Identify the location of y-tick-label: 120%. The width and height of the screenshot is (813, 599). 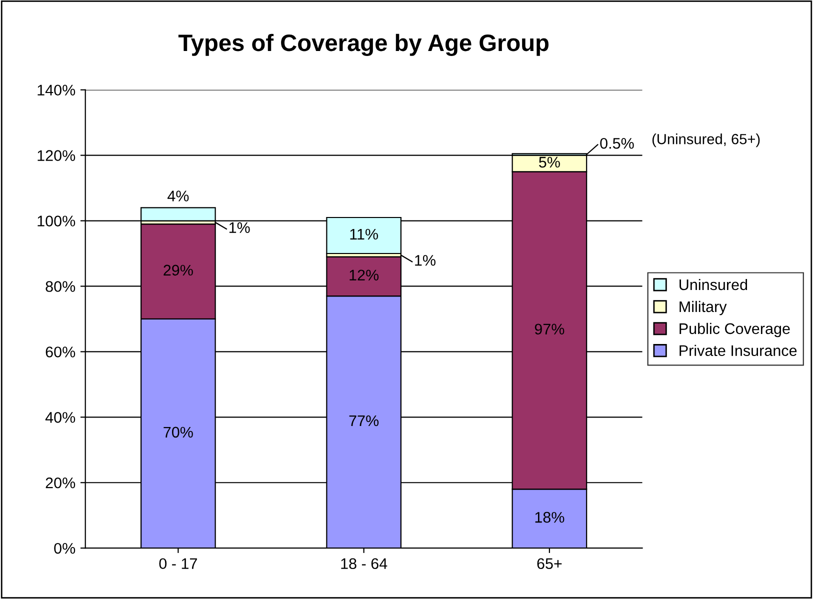
(57, 155).